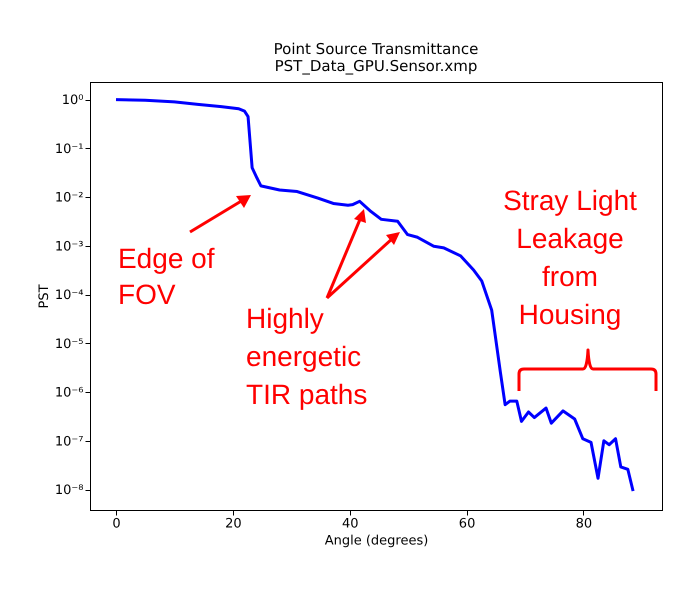  I want to click on x-tick-label: 60, so click(467, 524).